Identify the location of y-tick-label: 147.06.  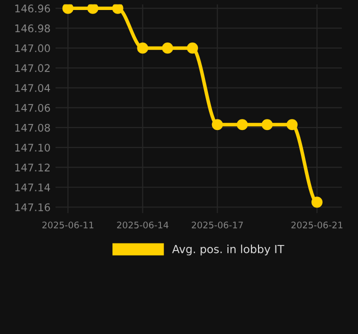
(32, 108).